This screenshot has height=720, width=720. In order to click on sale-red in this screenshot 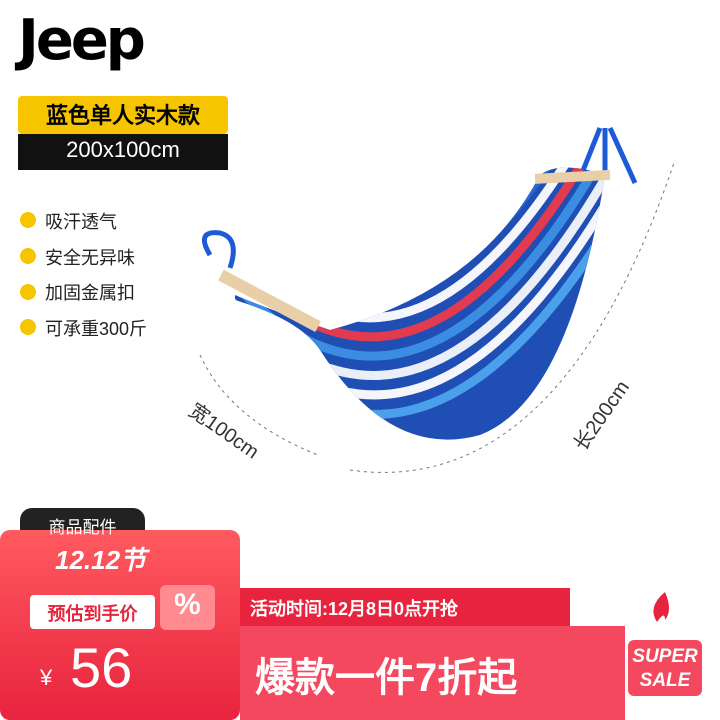, I will do `click(665, 668)`.